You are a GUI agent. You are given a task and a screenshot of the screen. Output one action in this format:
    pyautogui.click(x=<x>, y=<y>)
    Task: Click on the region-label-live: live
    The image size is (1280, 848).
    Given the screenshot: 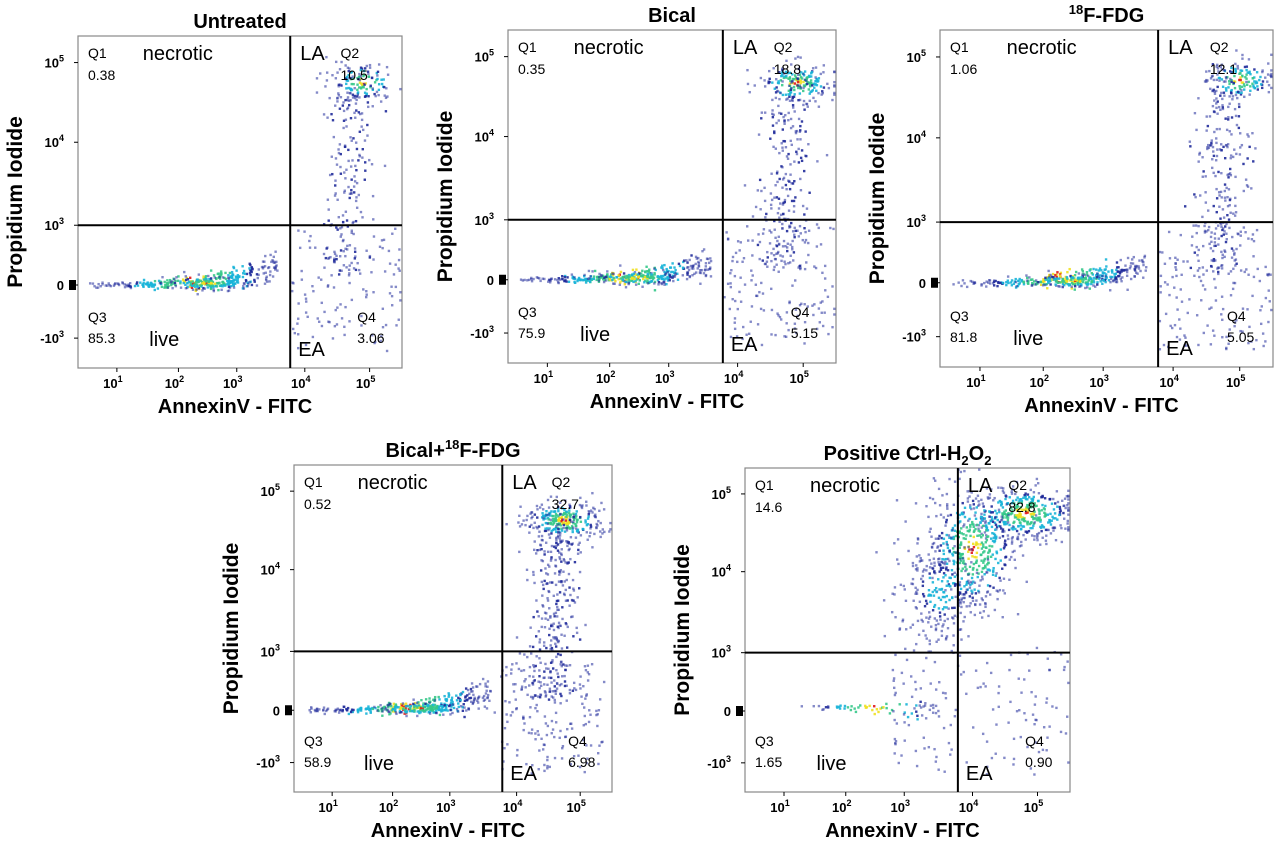 What is the action you would take?
    pyautogui.click(x=1028, y=339)
    